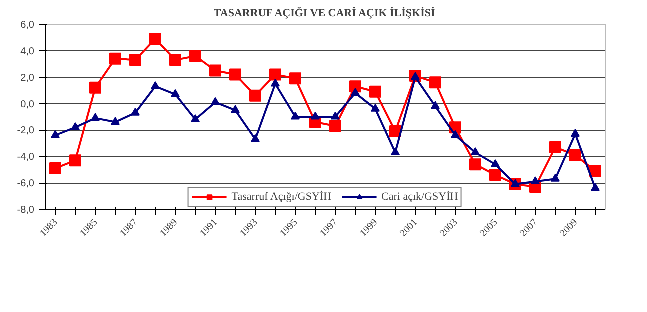 The height and width of the screenshot is (312, 647). Describe the element at coordinates (27, 78) in the screenshot. I see `y-tick-label: 2,0` at that location.